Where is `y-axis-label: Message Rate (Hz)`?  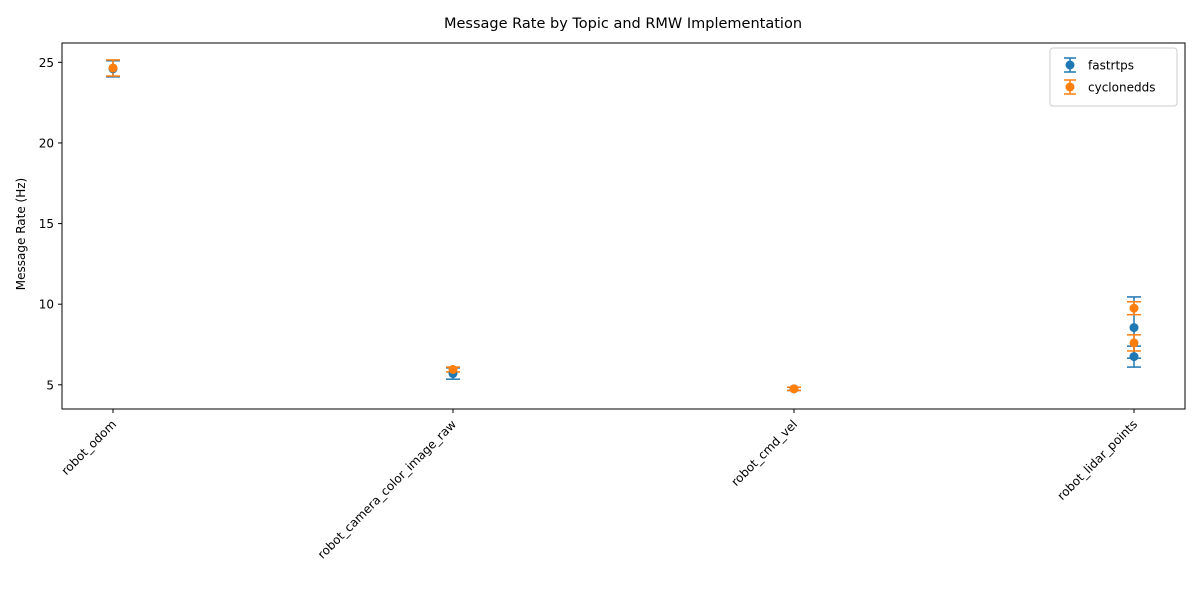 y-axis-label: Message Rate (Hz) is located at coordinates (21, 234).